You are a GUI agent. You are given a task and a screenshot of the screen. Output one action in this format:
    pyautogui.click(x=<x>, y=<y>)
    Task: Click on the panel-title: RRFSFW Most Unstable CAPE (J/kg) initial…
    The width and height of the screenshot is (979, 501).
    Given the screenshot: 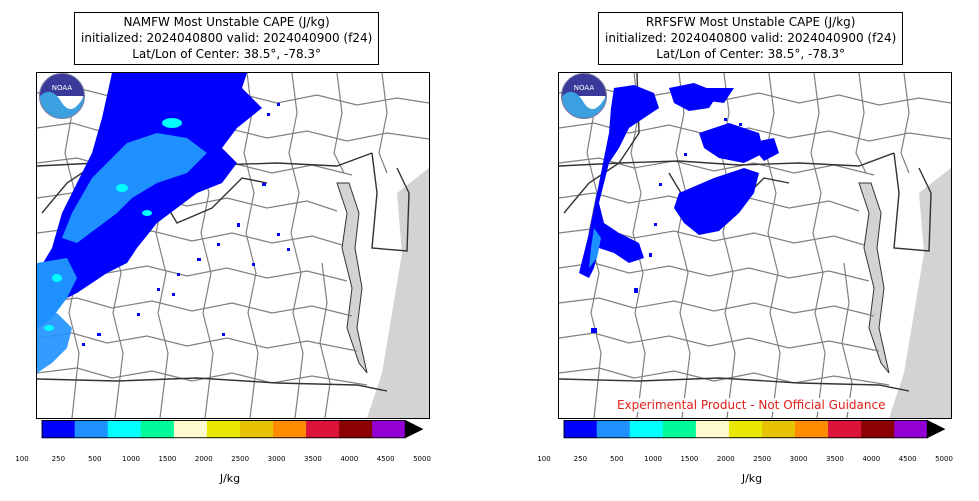 What is the action you would take?
    pyautogui.click(x=751, y=38)
    